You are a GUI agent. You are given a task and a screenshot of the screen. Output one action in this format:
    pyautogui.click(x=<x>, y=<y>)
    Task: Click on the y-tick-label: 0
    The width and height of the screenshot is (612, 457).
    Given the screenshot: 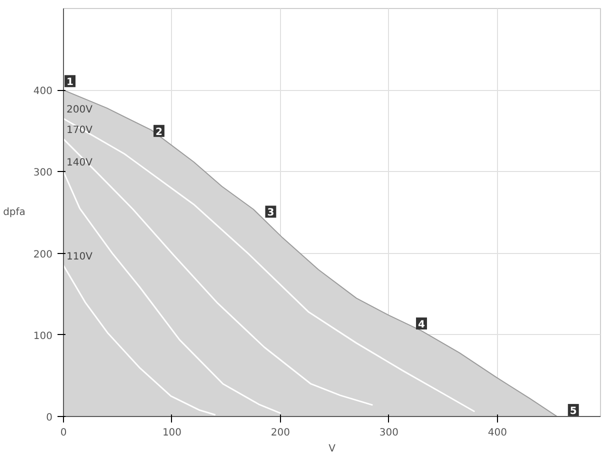 What is the action you would take?
    pyautogui.click(x=49, y=418)
    